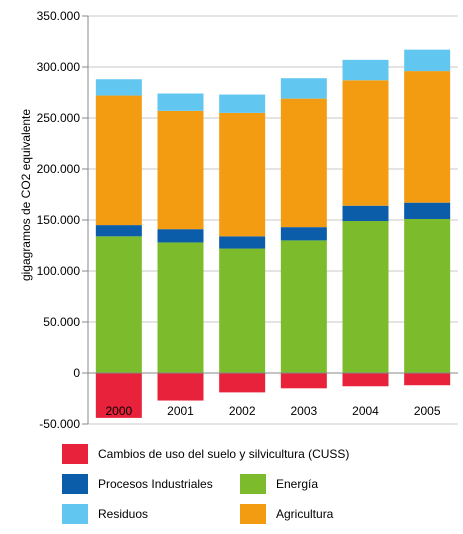  Describe the element at coordinates (59, 16) in the screenshot. I see `y-tick-label: 350.000` at that location.